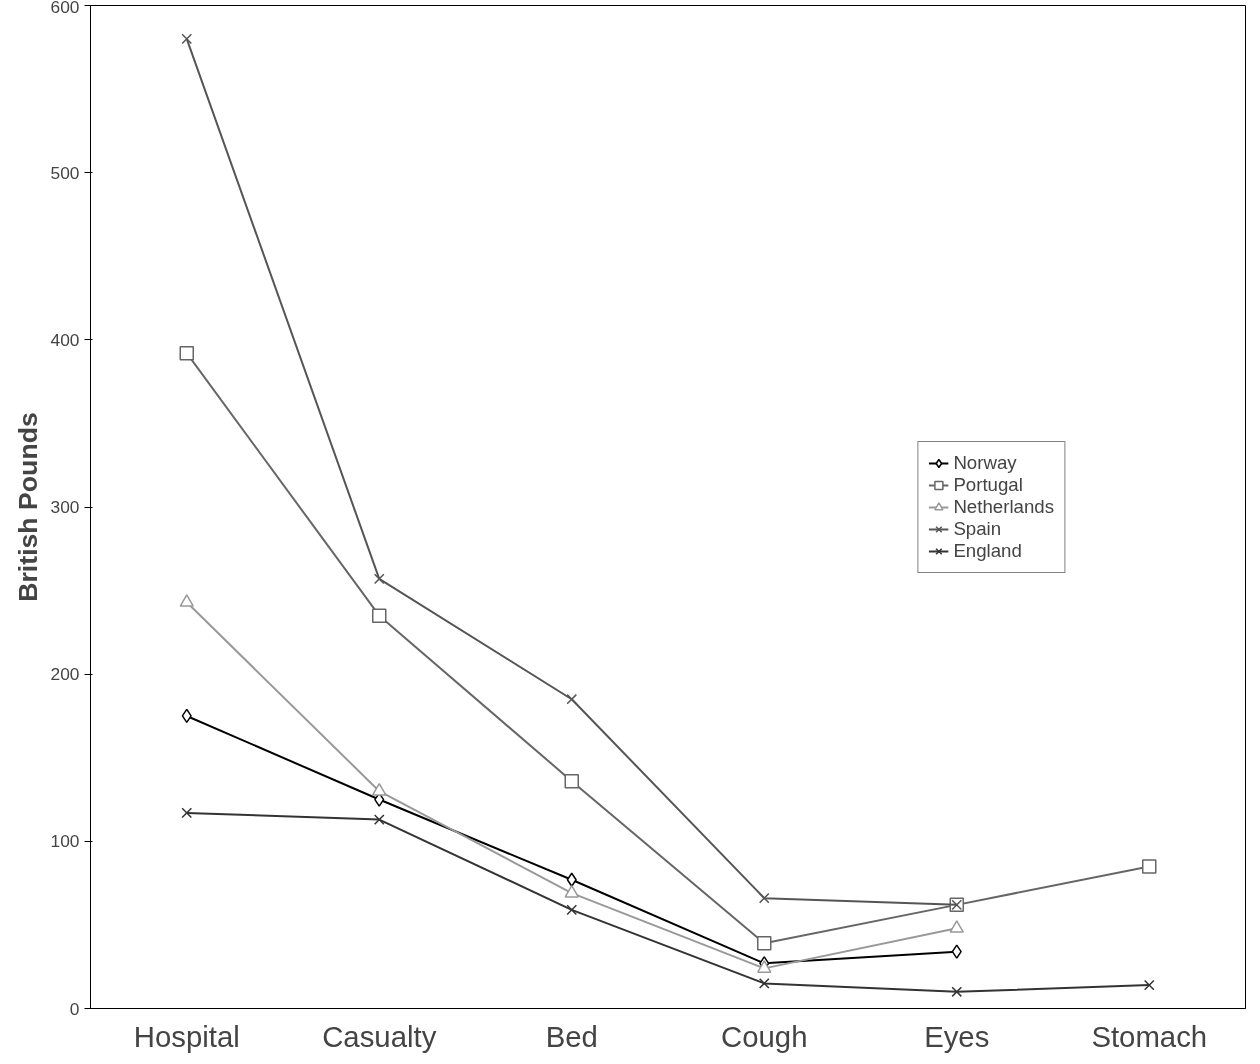 The width and height of the screenshot is (1260, 1064). What do you see at coordinates (65, 841) in the screenshot?
I see `y-tick-label: 100` at bounding box center [65, 841].